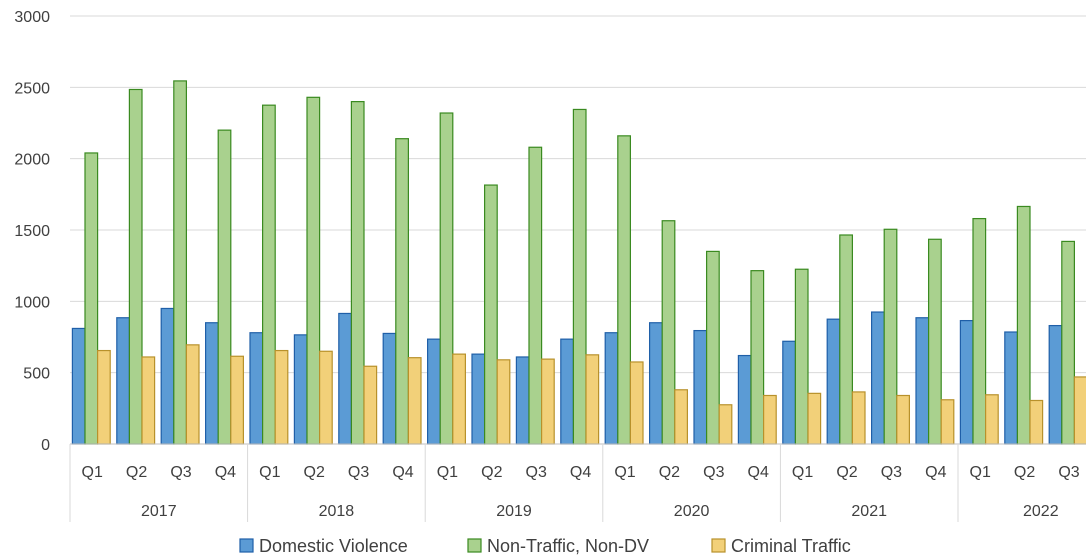 This screenshot has height=558, width=1086. What do you see at coordinates (32, 17) in the screenshot?
I see `y-tick-label: 3000` at bounding box center [32, 17].